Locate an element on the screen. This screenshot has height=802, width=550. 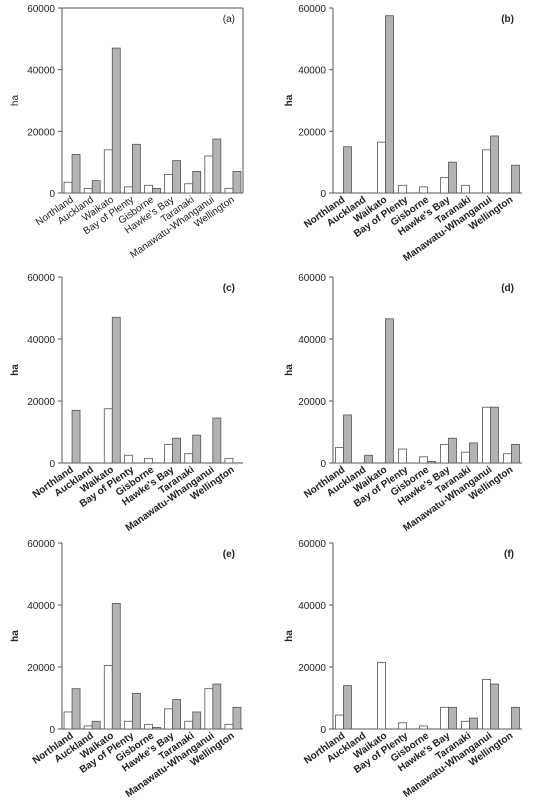
panel-label: (a) is located at coordinates (229, 19).